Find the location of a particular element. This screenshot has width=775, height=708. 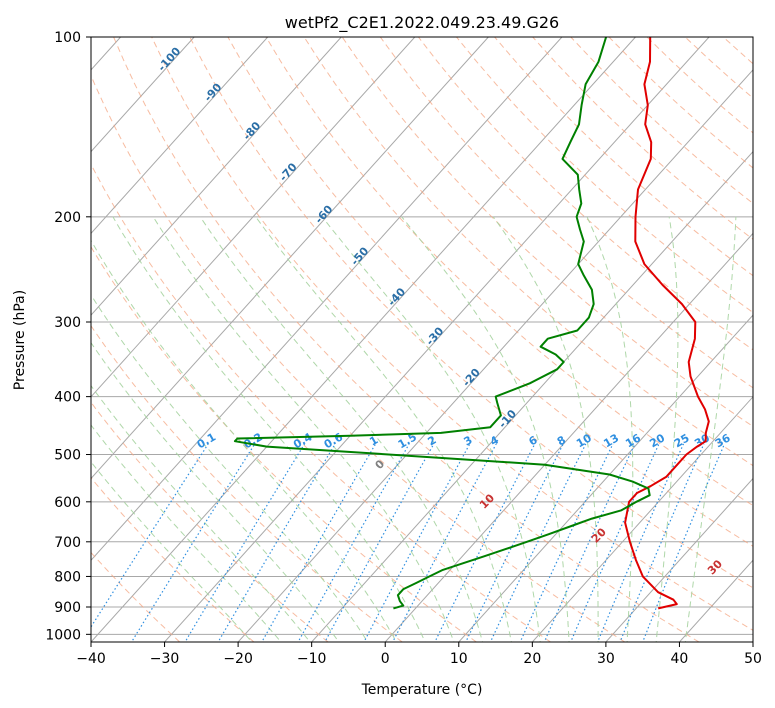

temperature-profile-line is located at coordinates (667, 323).